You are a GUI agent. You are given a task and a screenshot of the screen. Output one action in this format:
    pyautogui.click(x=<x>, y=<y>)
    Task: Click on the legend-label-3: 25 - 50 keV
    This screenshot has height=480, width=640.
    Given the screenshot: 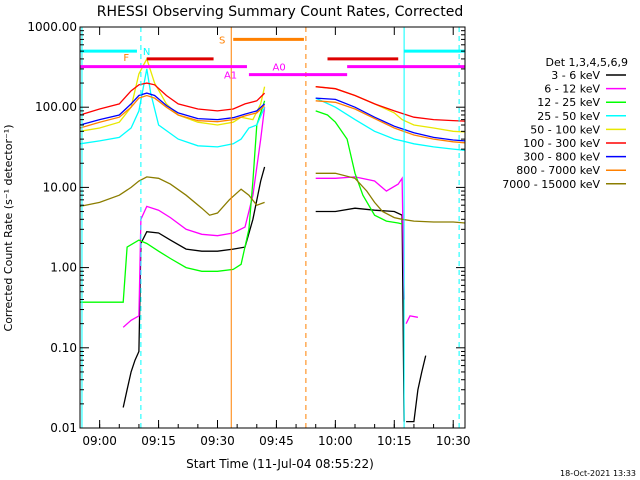 What is the action you would take?
    pyautogui.click(x=568, y=116)
    